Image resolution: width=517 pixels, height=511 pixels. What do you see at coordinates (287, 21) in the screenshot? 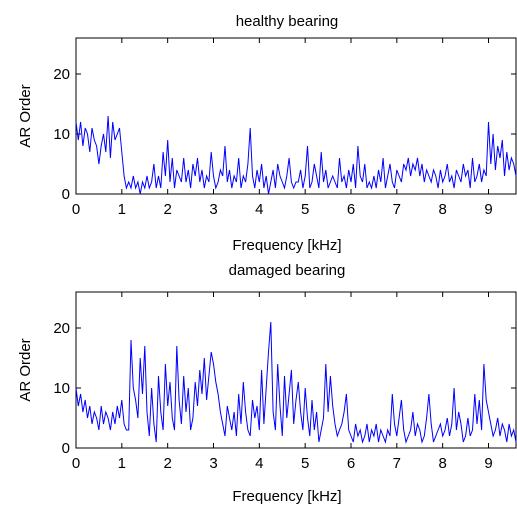
I see `chart-title: healthy bearing` at bounding box center [287, 21].